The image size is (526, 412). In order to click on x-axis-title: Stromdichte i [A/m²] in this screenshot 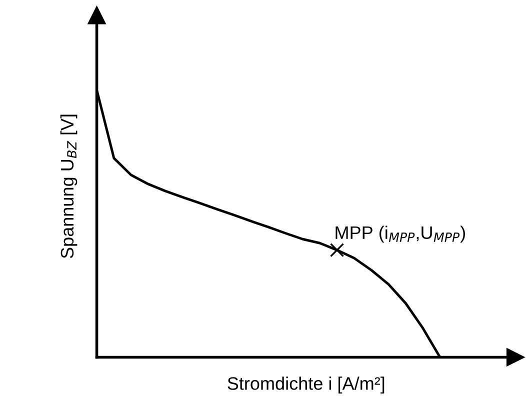, I will do `click(306, 385)`.